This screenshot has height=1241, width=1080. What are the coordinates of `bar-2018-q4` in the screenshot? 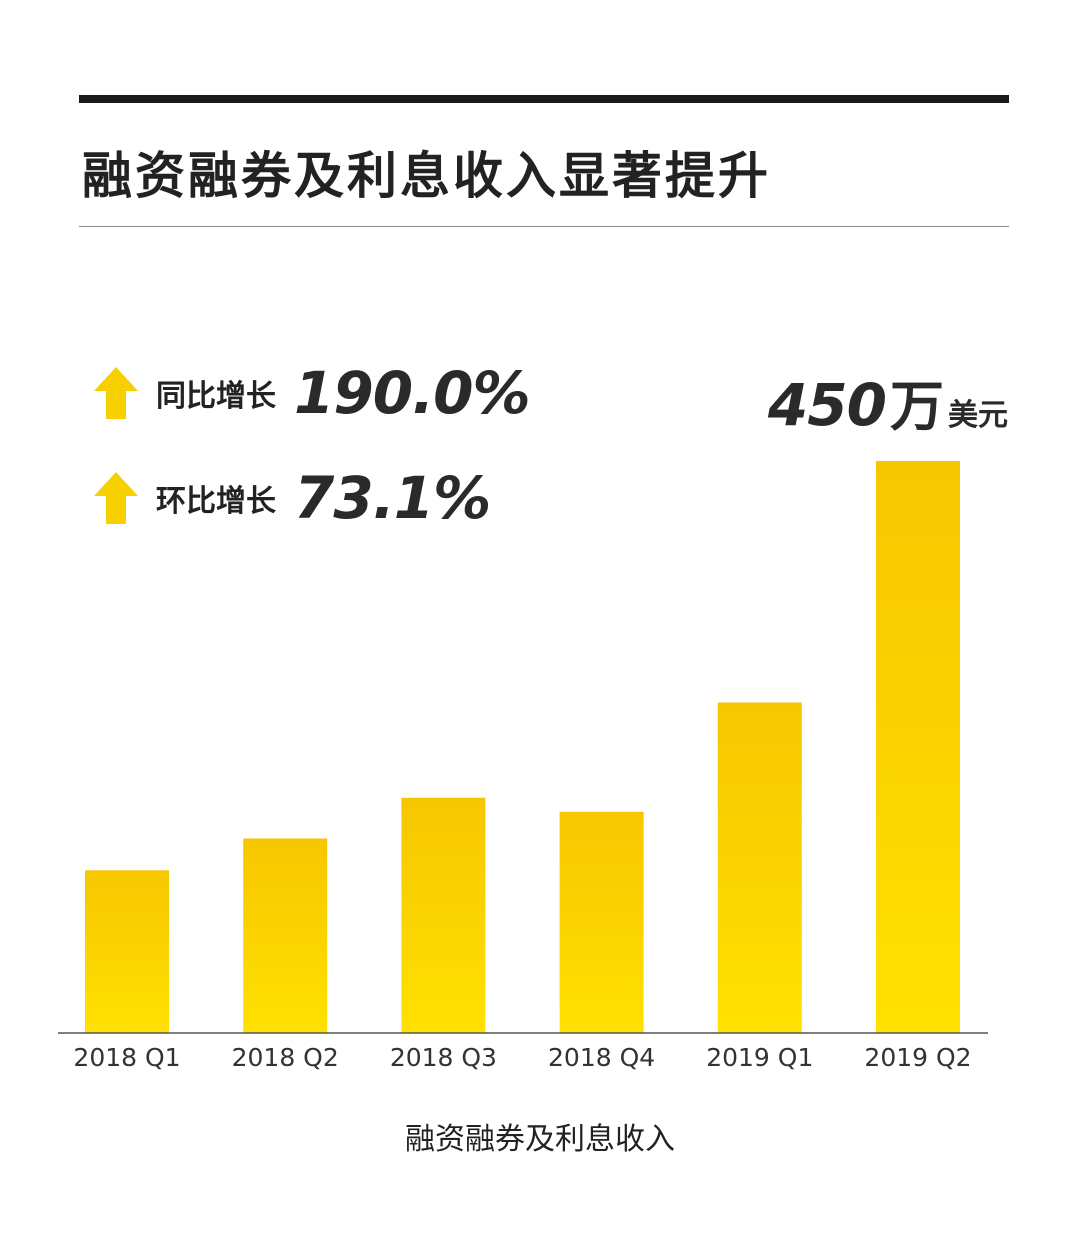 It's located at (601, 922).